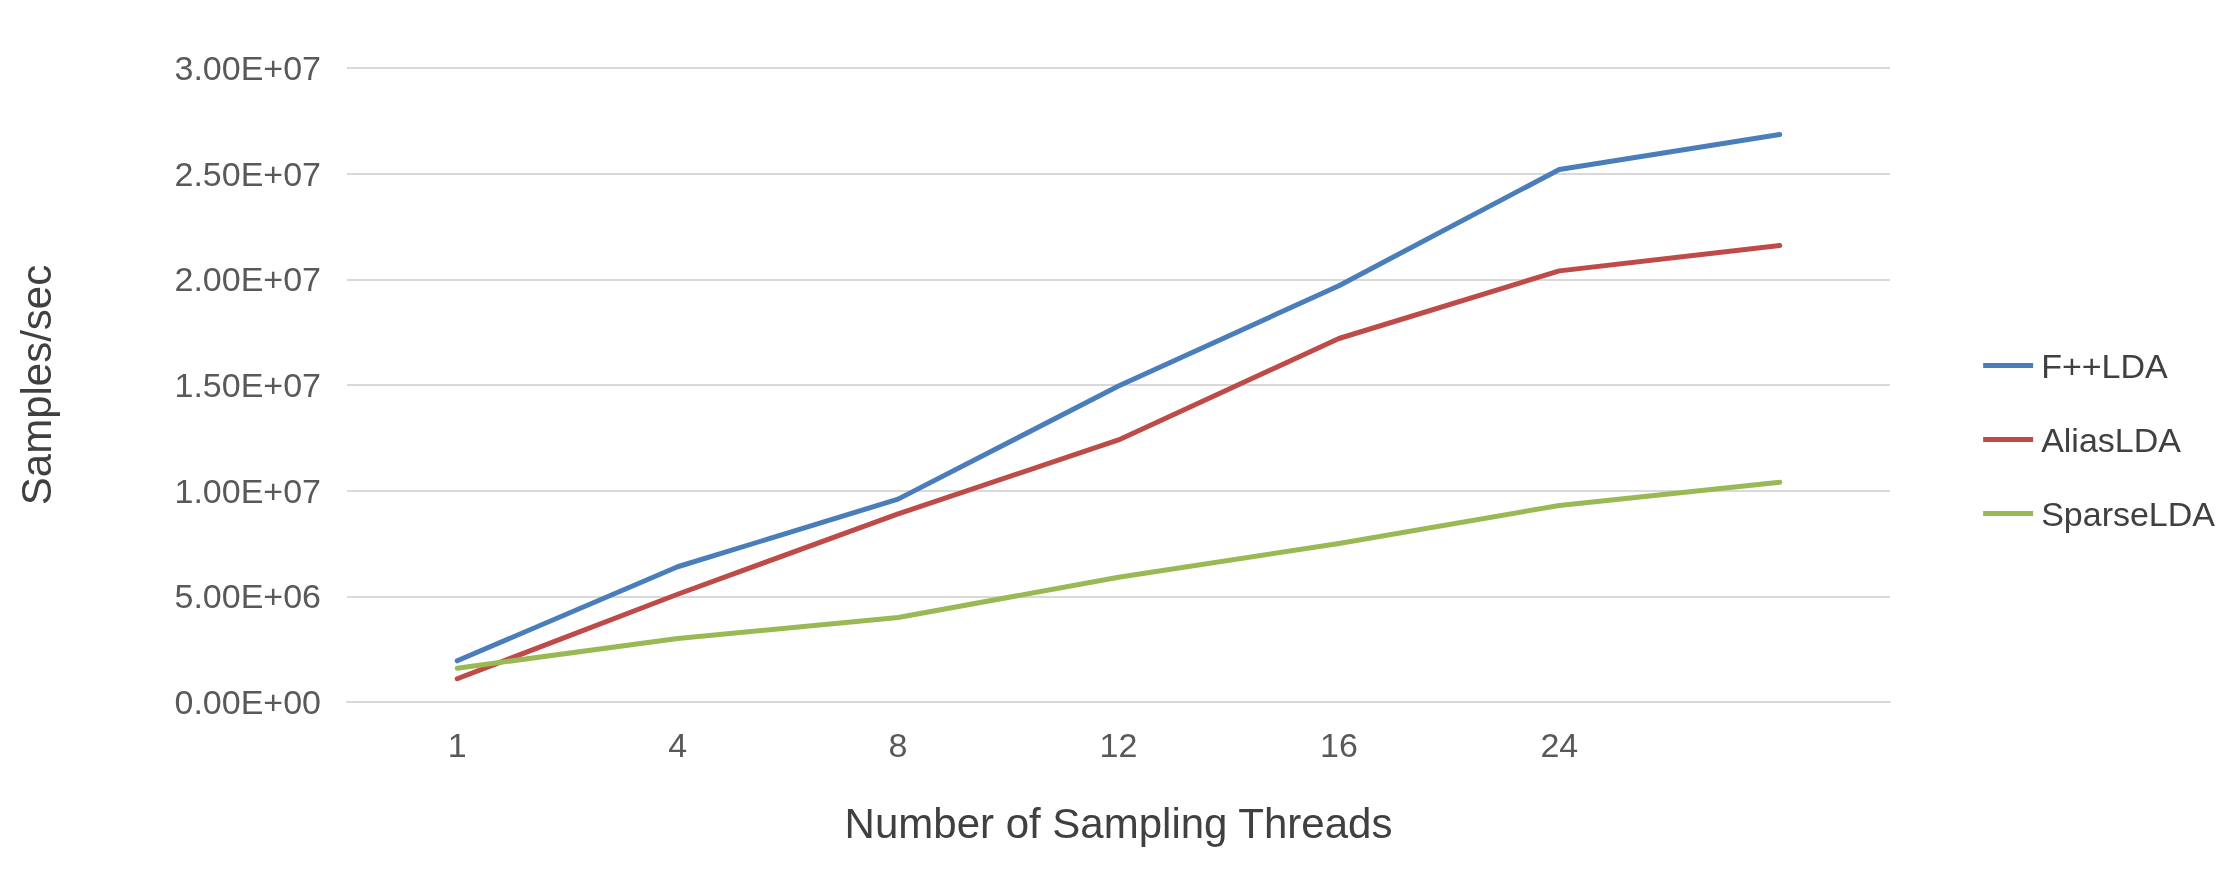  What do you see at coordinates (2111, 439) in the screenshot?
I see `legend-label: AliasLDA` at bounding box center [2111, 439].